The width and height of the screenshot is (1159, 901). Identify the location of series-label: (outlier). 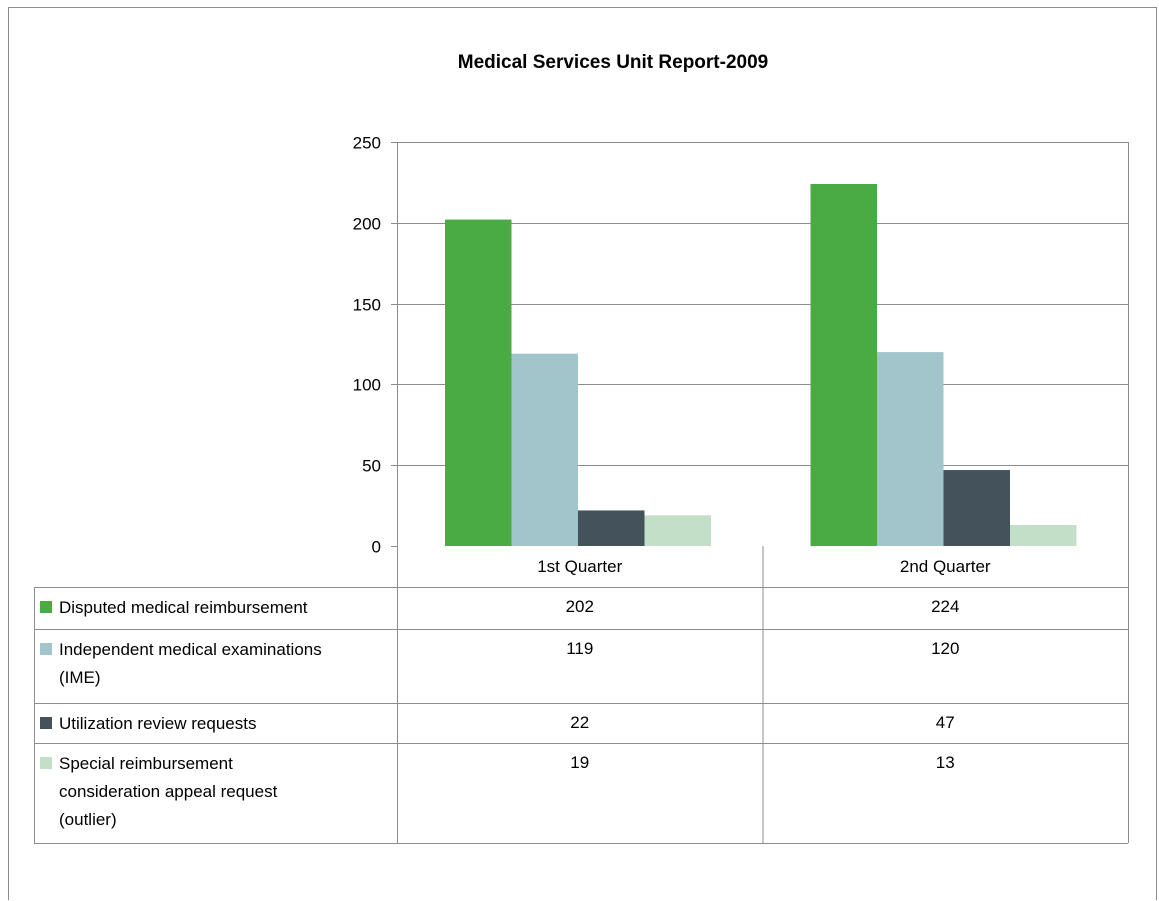
(88, 819).